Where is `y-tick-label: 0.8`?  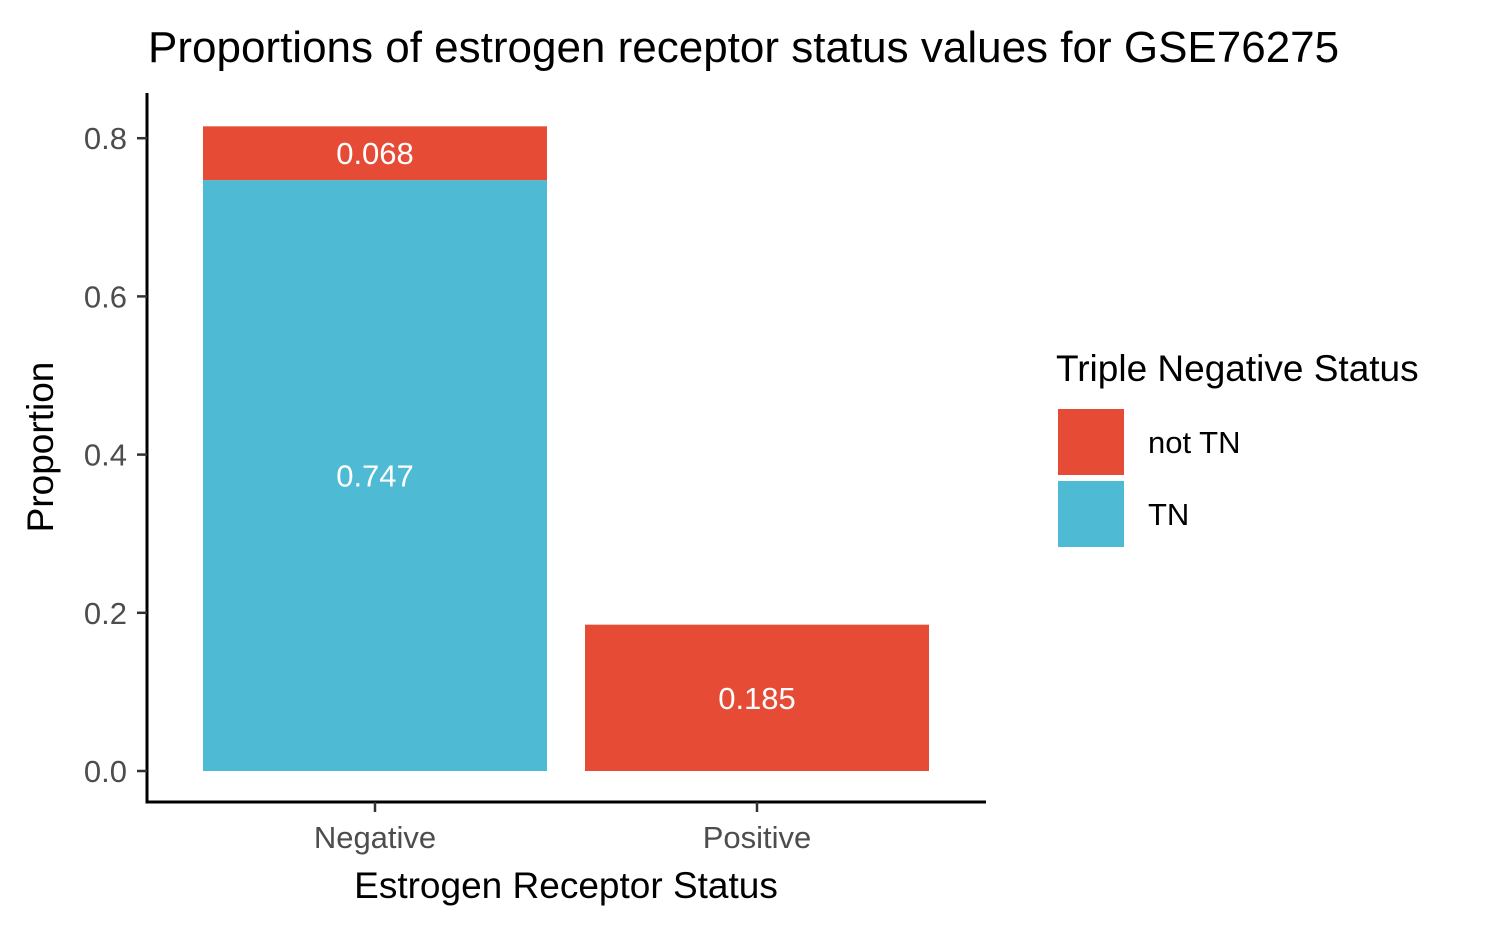 y-tick-label: 0.8 is located at coordinates (105, 138).